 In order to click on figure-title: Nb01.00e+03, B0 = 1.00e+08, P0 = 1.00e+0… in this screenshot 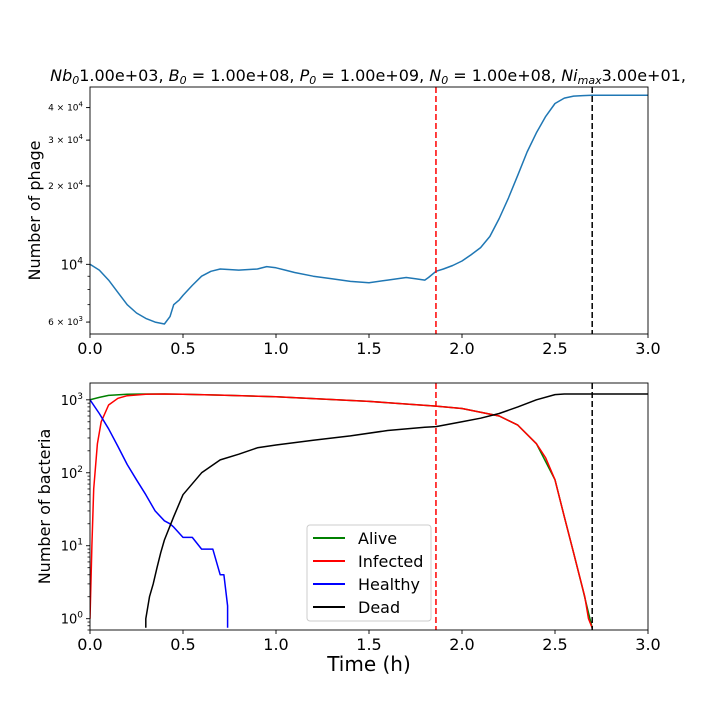, I will do `click(368, 76)`.